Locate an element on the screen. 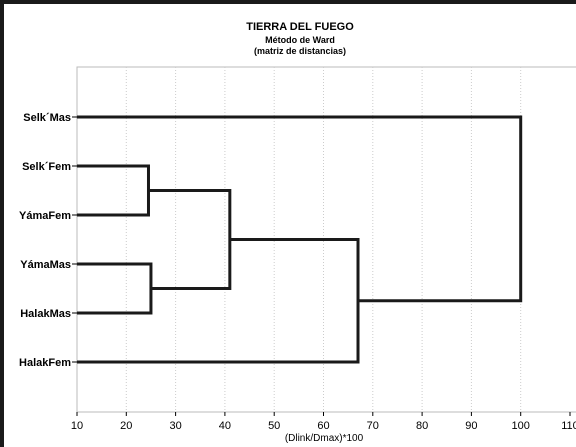  x-tick-label: 50 is located at coordinates (274, 426).